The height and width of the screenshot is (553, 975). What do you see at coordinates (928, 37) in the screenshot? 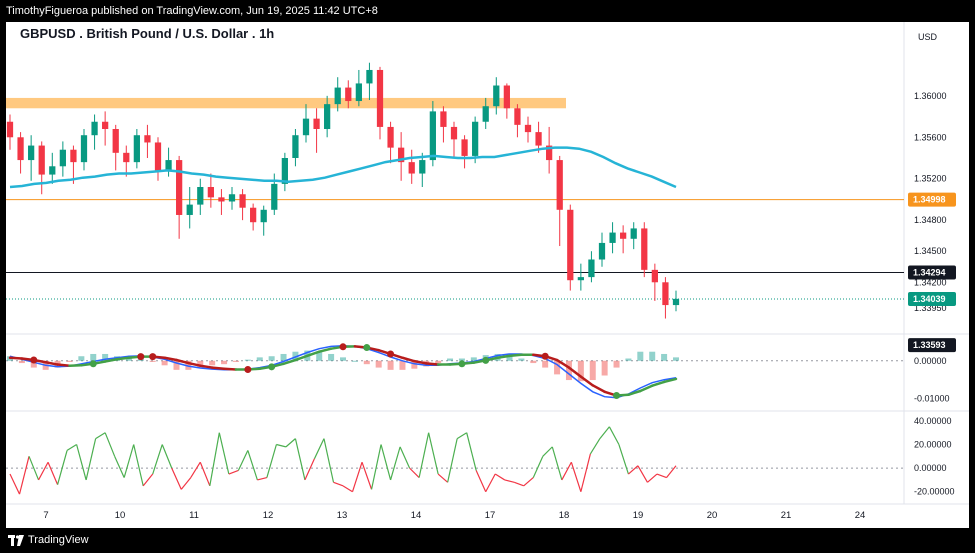
I see `currency-label: USD` at bounding box center [928, 37].